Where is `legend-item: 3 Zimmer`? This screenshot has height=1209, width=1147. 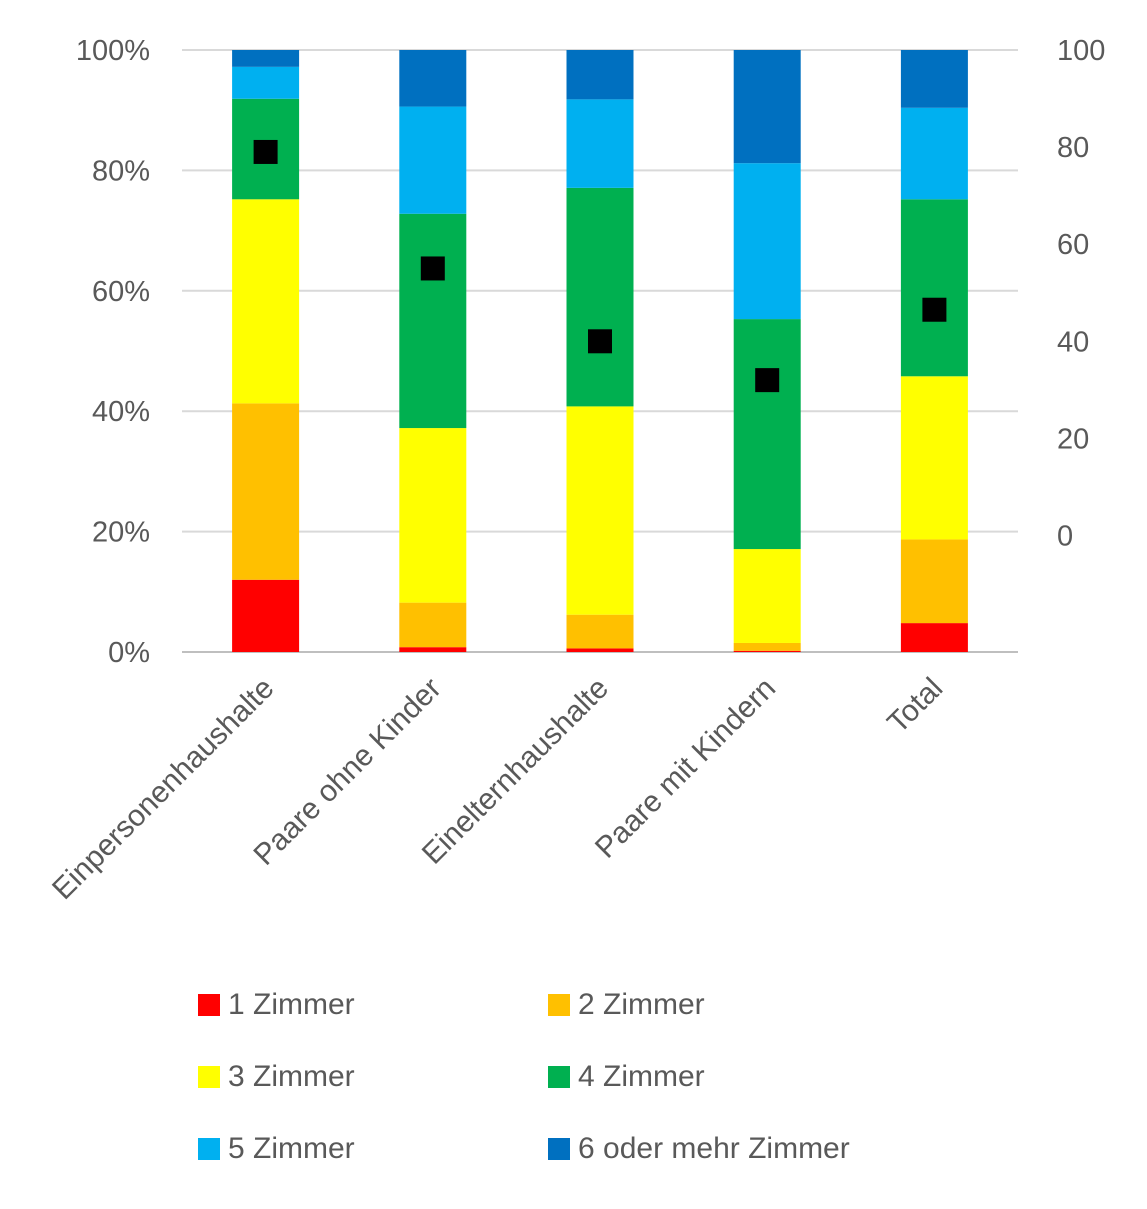
legend-item: 3 Zimmer is located at coordinates (276, 1077).